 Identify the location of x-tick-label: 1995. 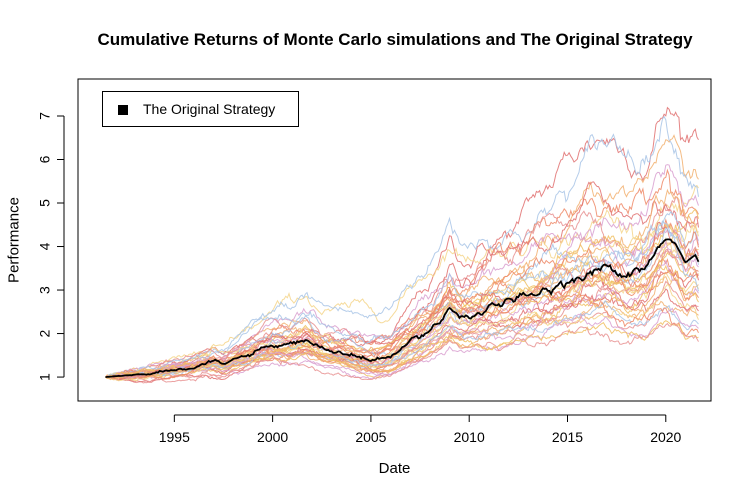
(174, 437).